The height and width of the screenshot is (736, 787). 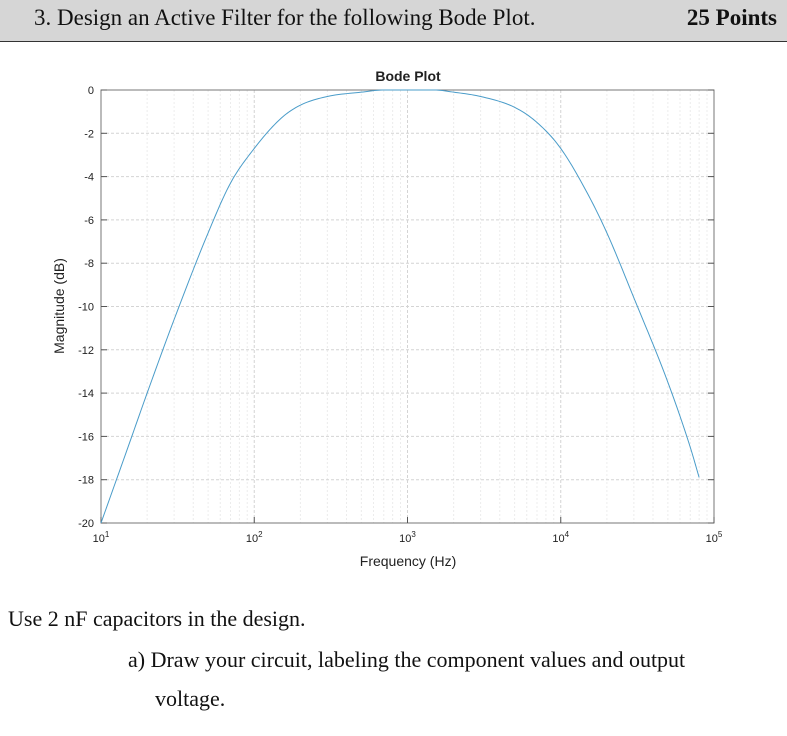 I want to click on y-tick-label: -6, so click(x=89, y=221).